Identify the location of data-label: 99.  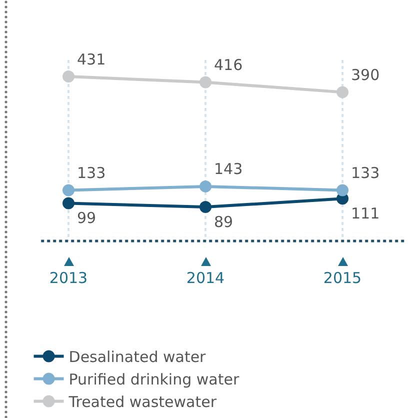
(86, 217).